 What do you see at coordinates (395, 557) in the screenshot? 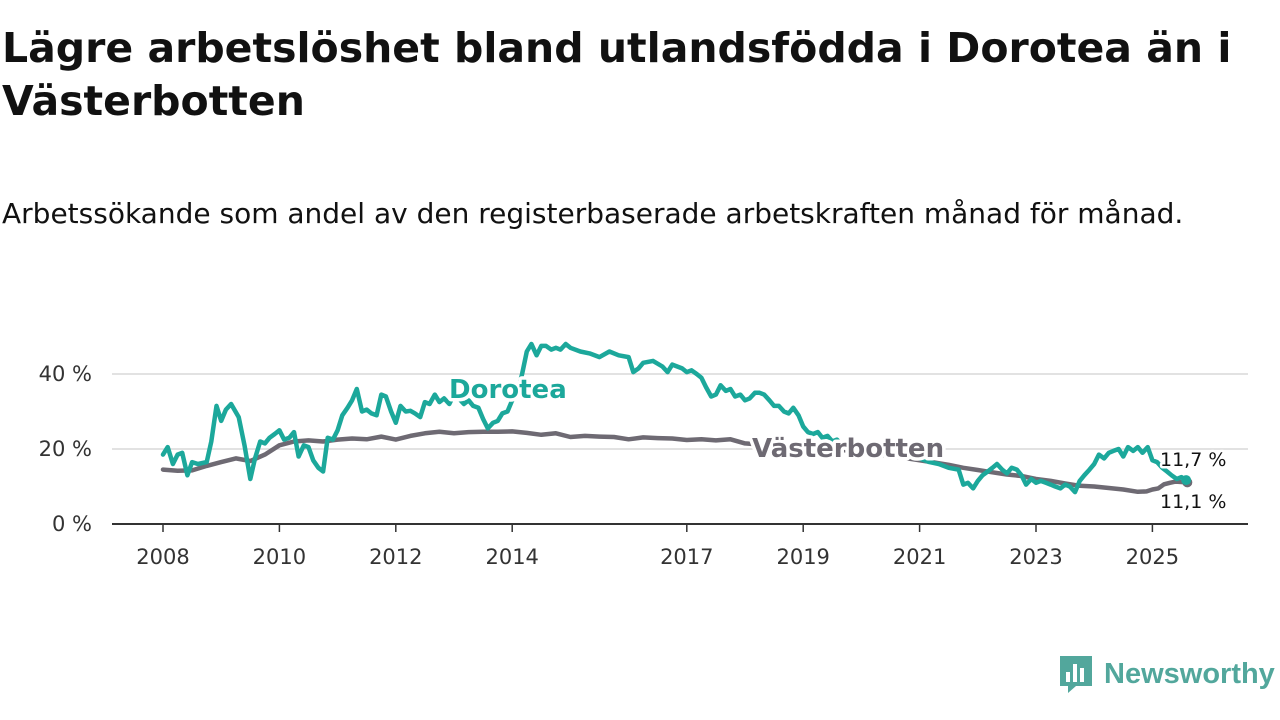
I see `x-tick-label: 2012` at bounding box center [395, 557].